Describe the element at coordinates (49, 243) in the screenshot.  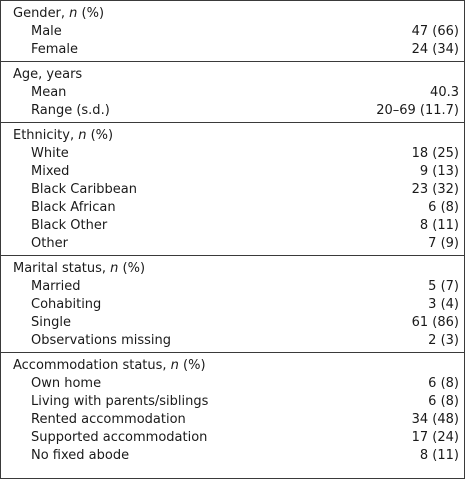
I see `row-label: Other` at that location.